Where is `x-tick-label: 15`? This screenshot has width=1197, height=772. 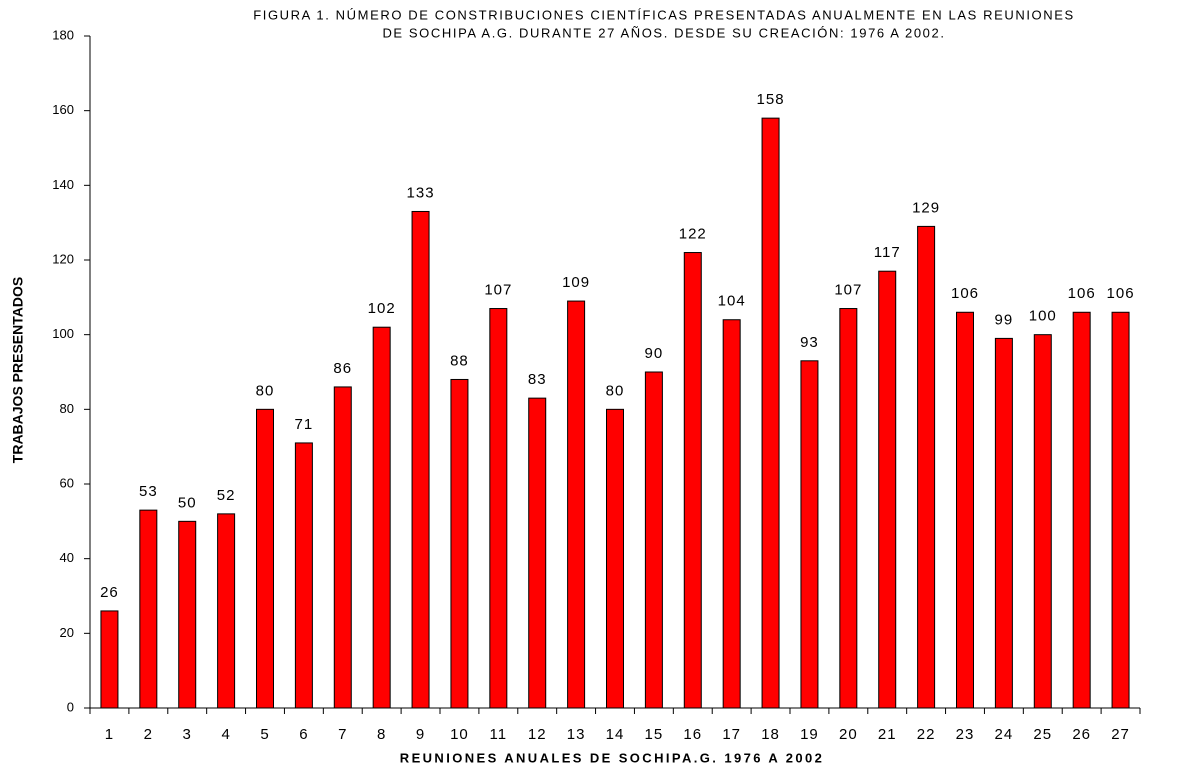
x-tick-label: 15 is located at coordinates (654, 734).